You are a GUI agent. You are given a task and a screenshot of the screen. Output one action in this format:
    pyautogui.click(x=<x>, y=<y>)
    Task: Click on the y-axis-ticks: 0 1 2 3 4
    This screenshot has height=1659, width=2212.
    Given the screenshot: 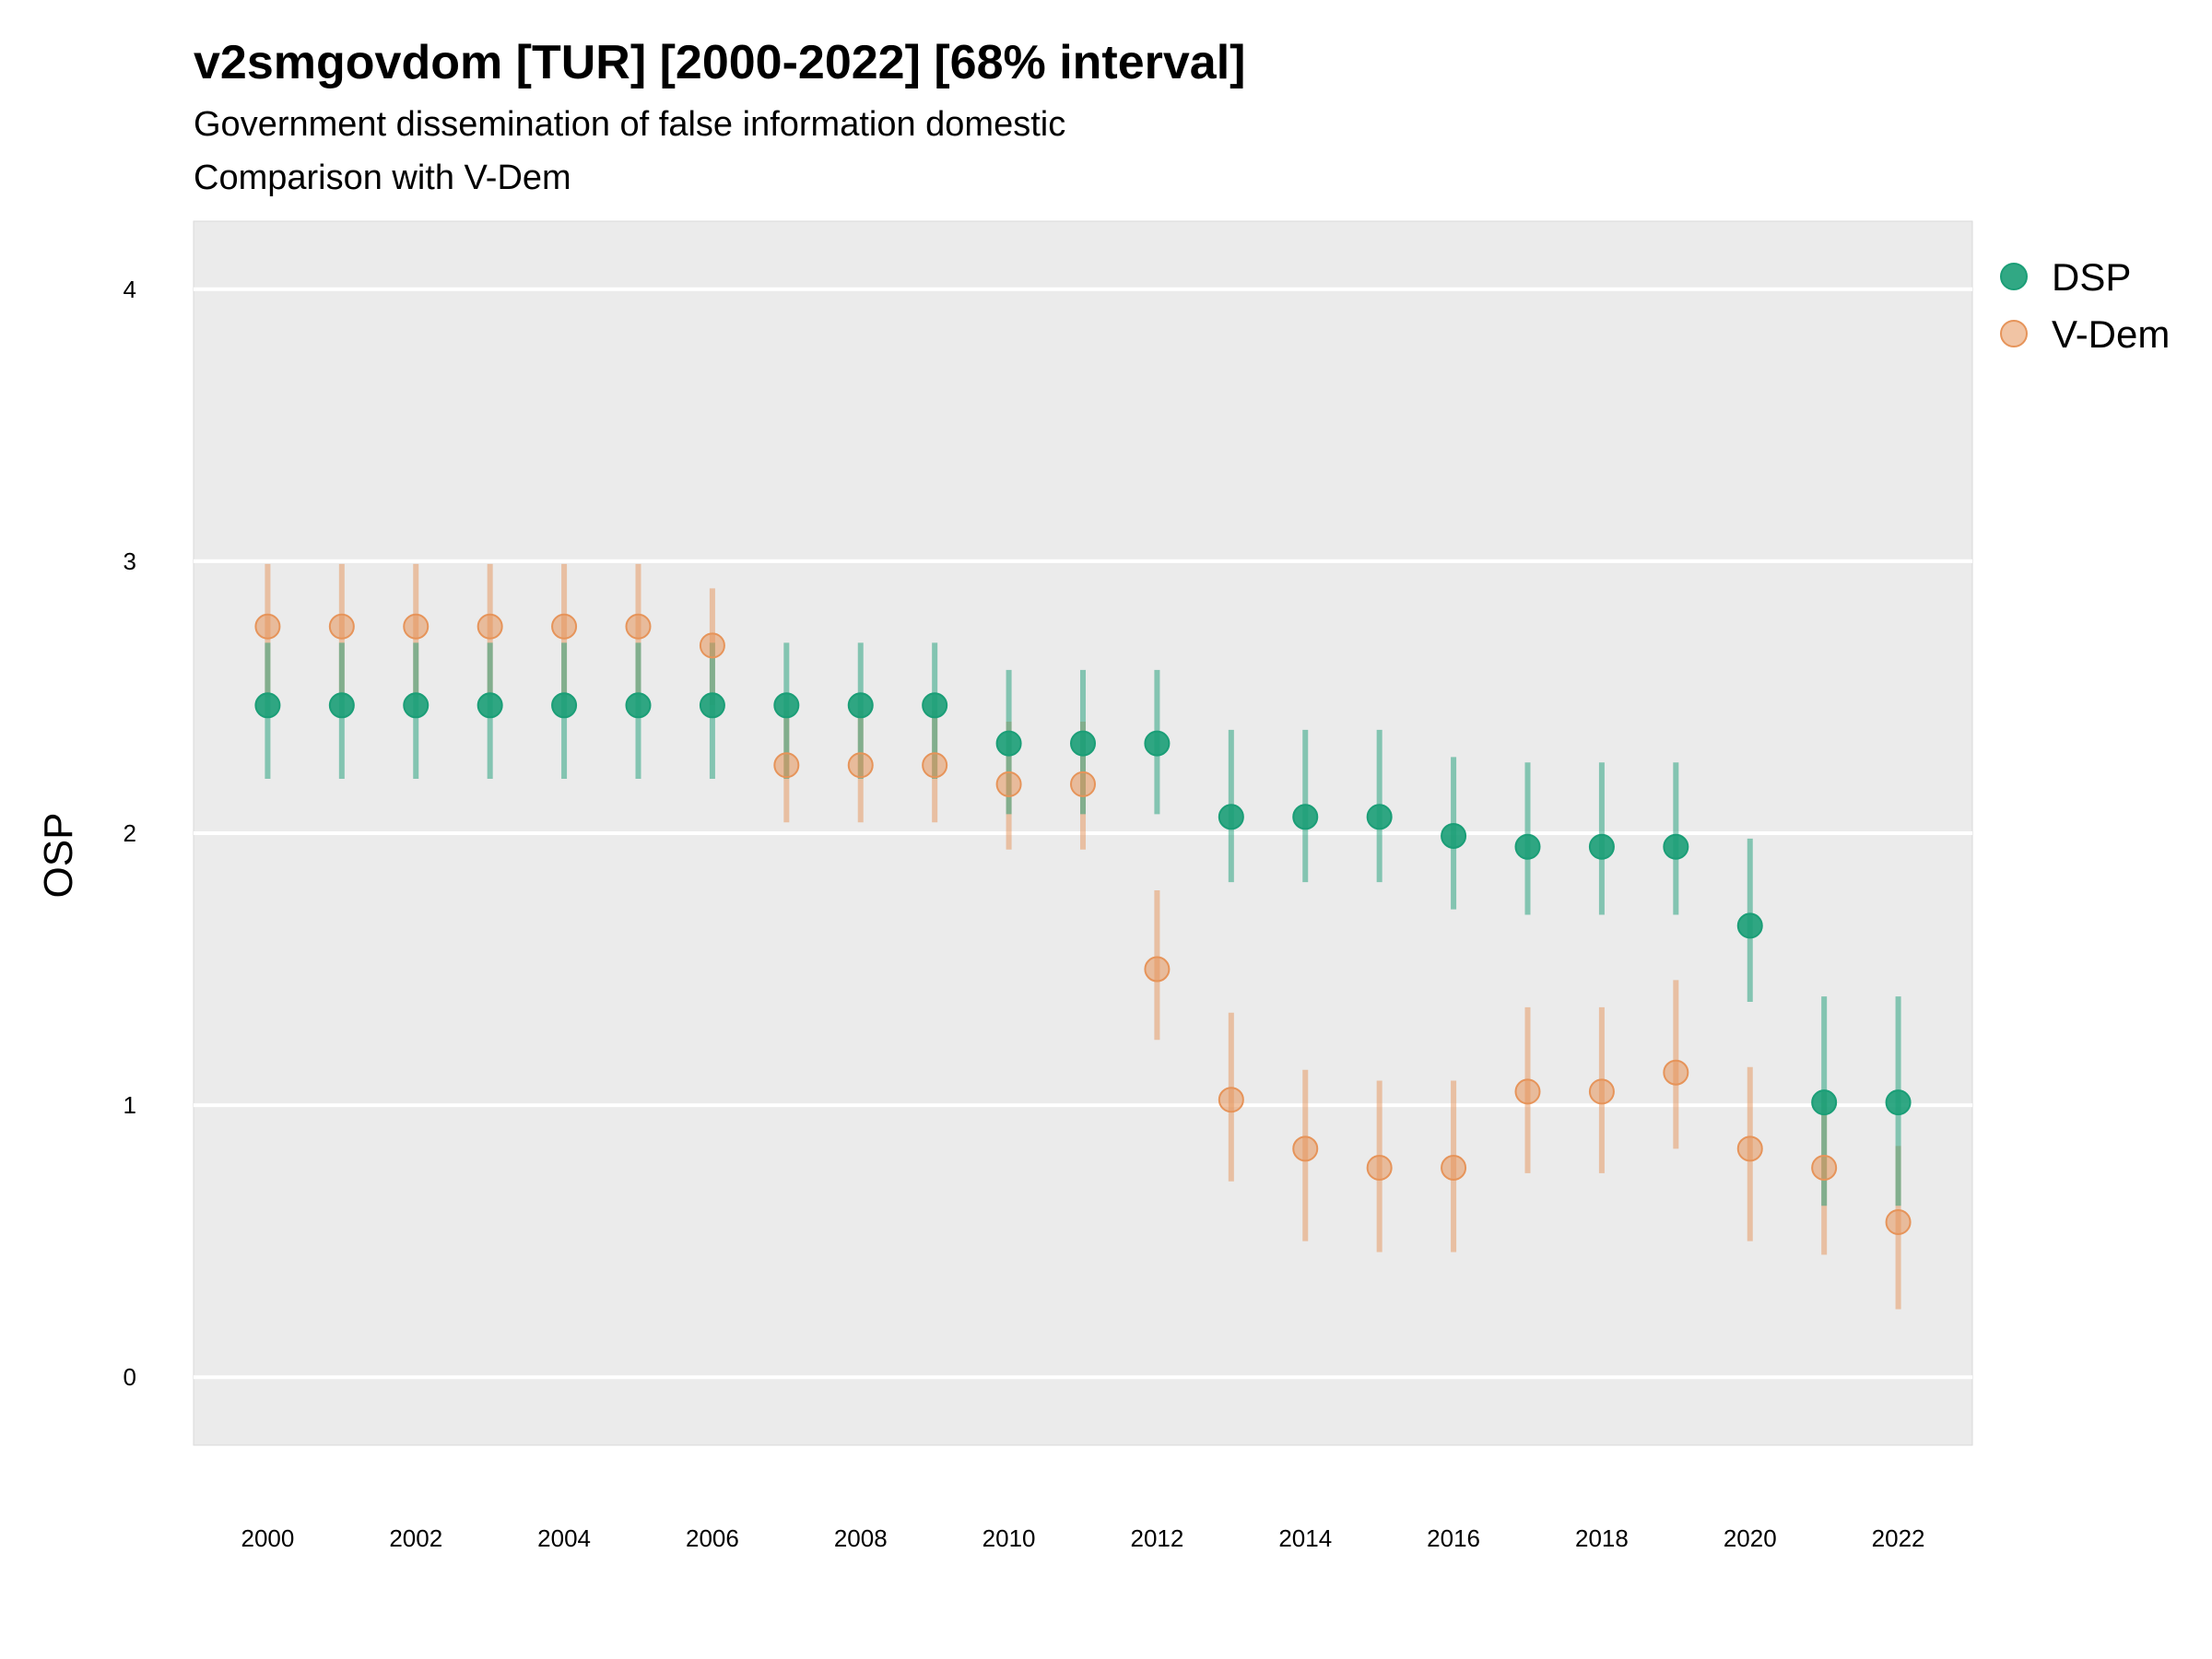 What is the action you would take?
    pyautogui.click(x=130, y=833)
    